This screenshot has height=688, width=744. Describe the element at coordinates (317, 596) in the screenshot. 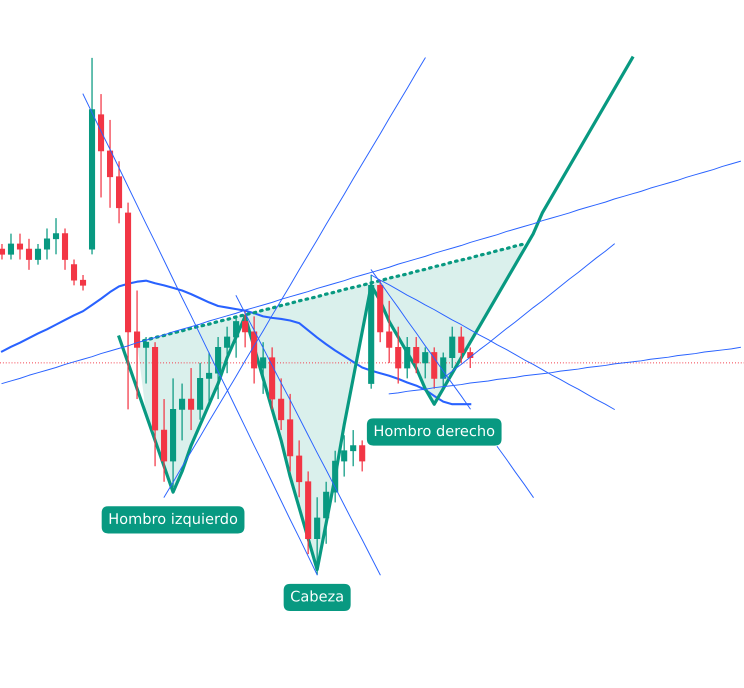

I see `text: Cabeza` at that location.